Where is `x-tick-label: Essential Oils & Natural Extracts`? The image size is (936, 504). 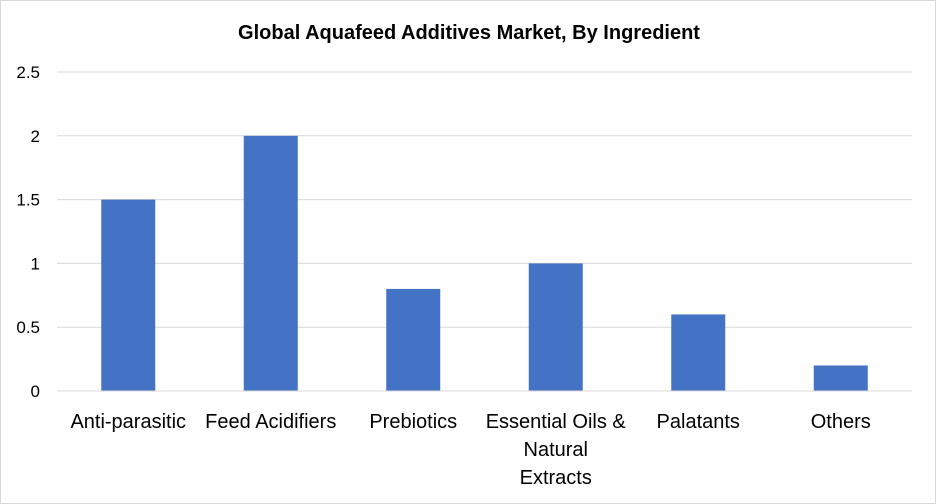 x-tick-label: Essential Oils & Natural Extracts is located at coordinates (556, 450).